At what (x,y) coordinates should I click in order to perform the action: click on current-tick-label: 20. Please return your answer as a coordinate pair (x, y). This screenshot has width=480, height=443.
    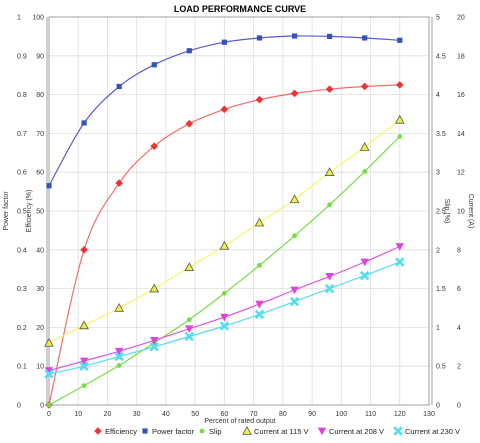
    Looking at the image, I should click on (461, 18).